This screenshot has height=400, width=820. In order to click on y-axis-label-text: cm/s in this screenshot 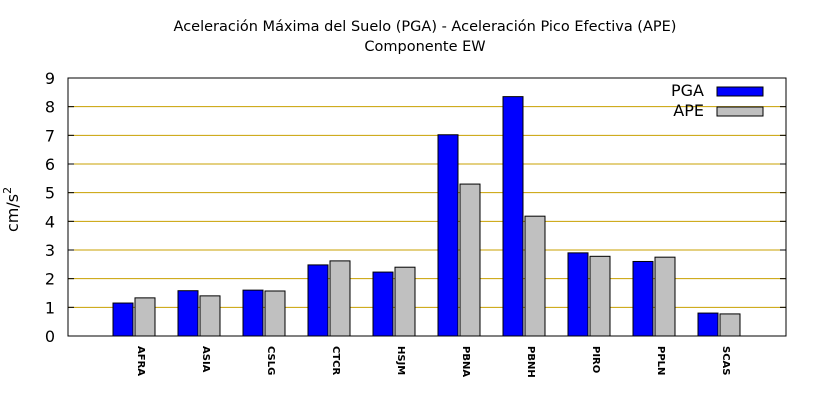, I will do `click(12, 213)`.